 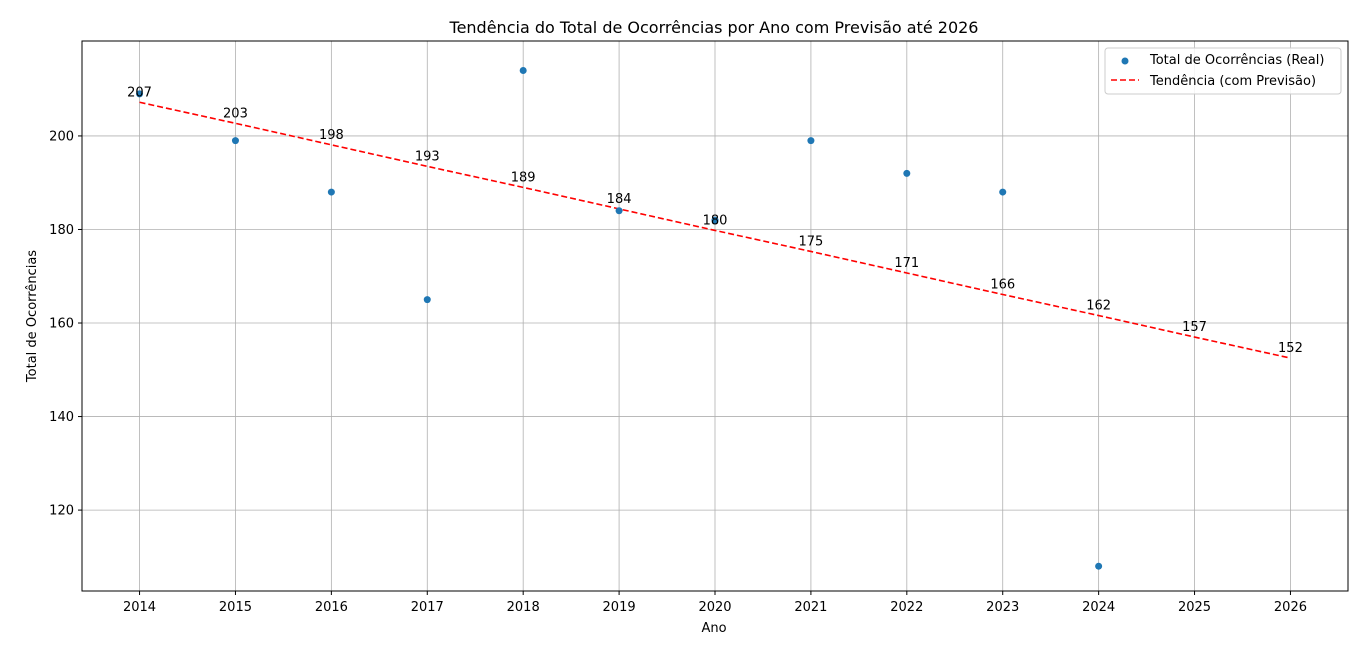 What do you see at coordinates (427, 156) in the screenshot?
I see `trend-value-label: 193` at bounding box center [427, 156].